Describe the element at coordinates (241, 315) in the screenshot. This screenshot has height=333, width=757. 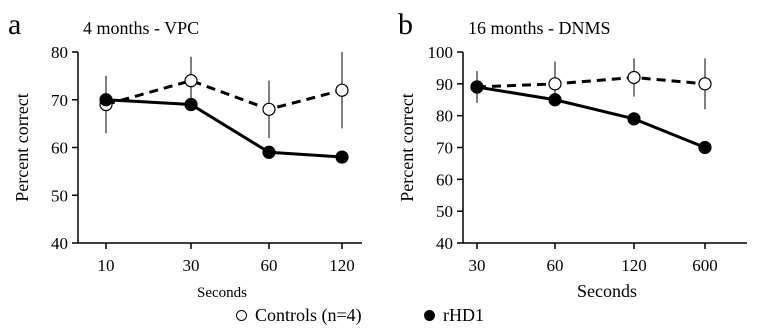
I see `open-circle-icon` at that location.